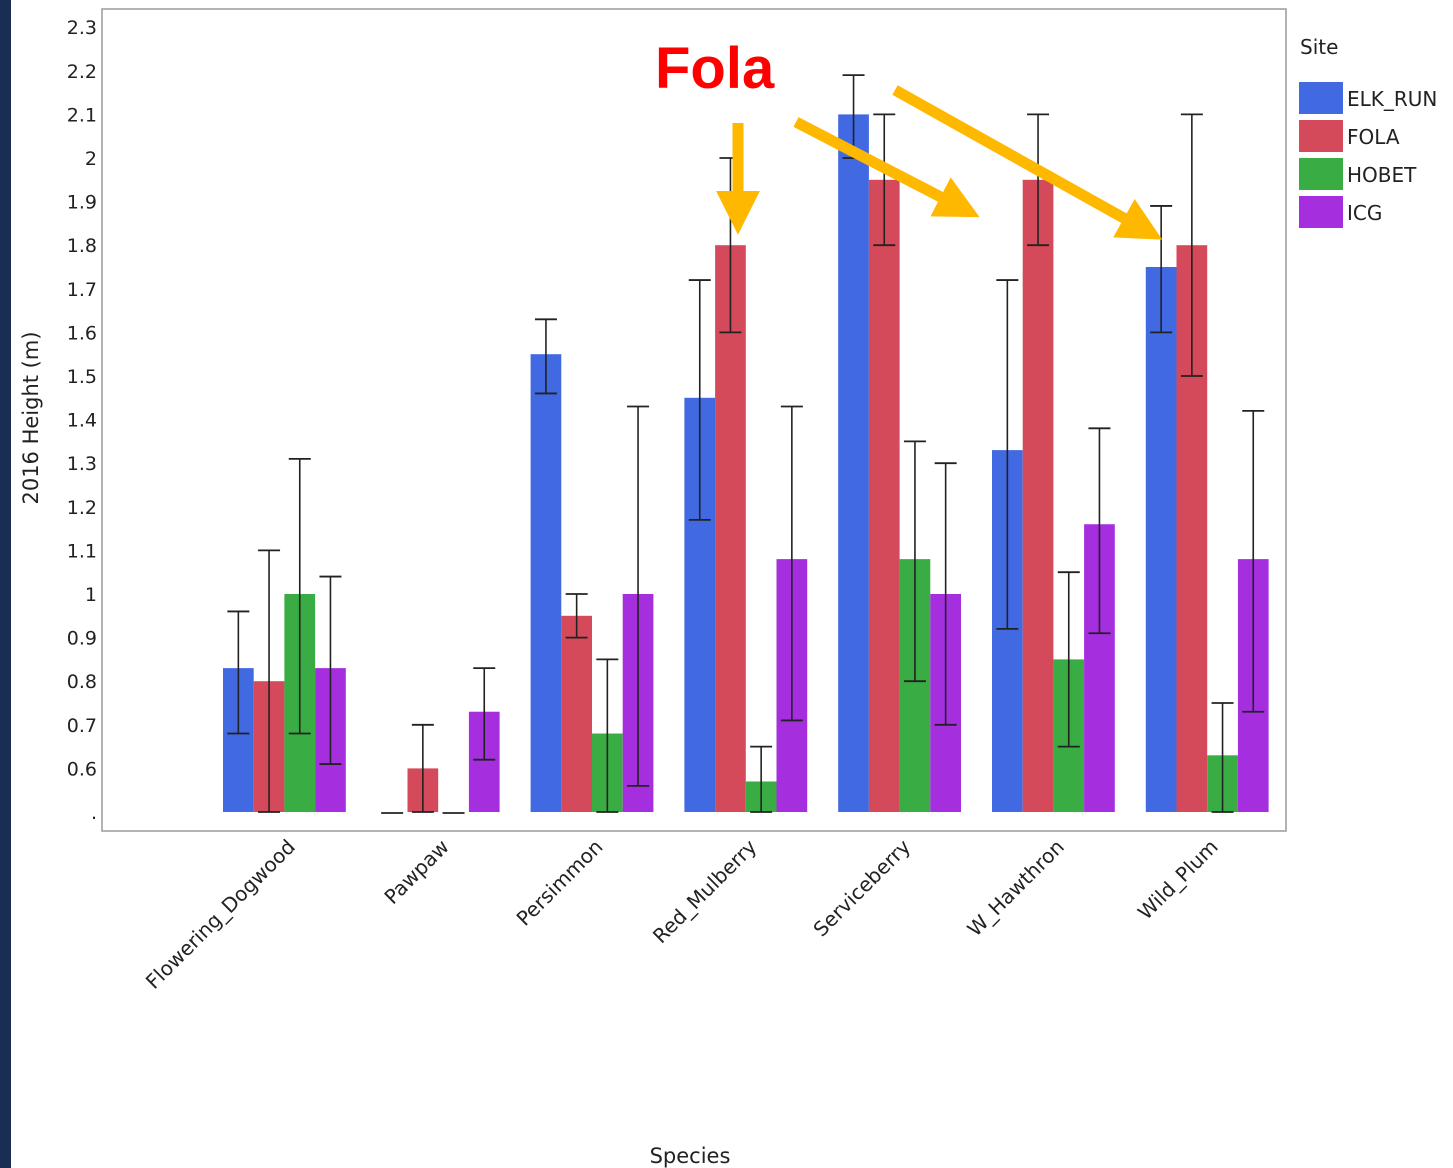 This screenshot has height=1168, width=1453. I want to click on y-tick-label: ., so click(94, 813).